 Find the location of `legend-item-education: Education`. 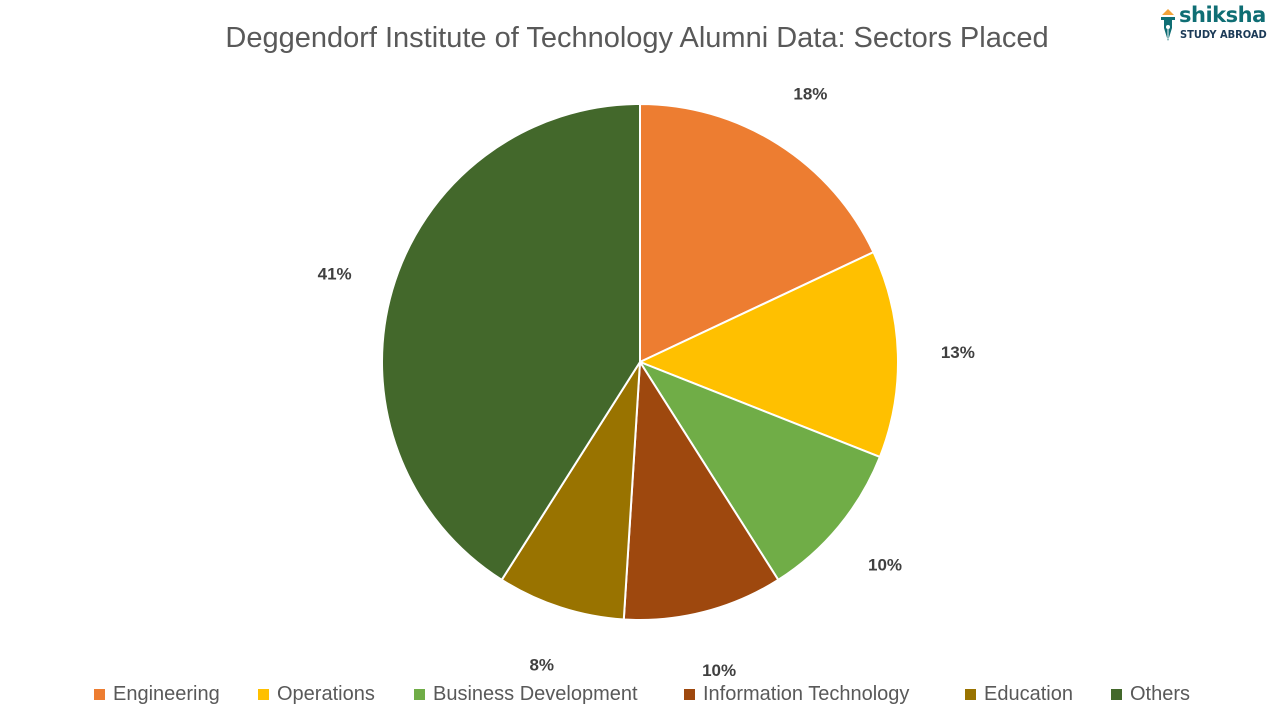

legend-item-education: Education is located at coordinates (1019, 694).